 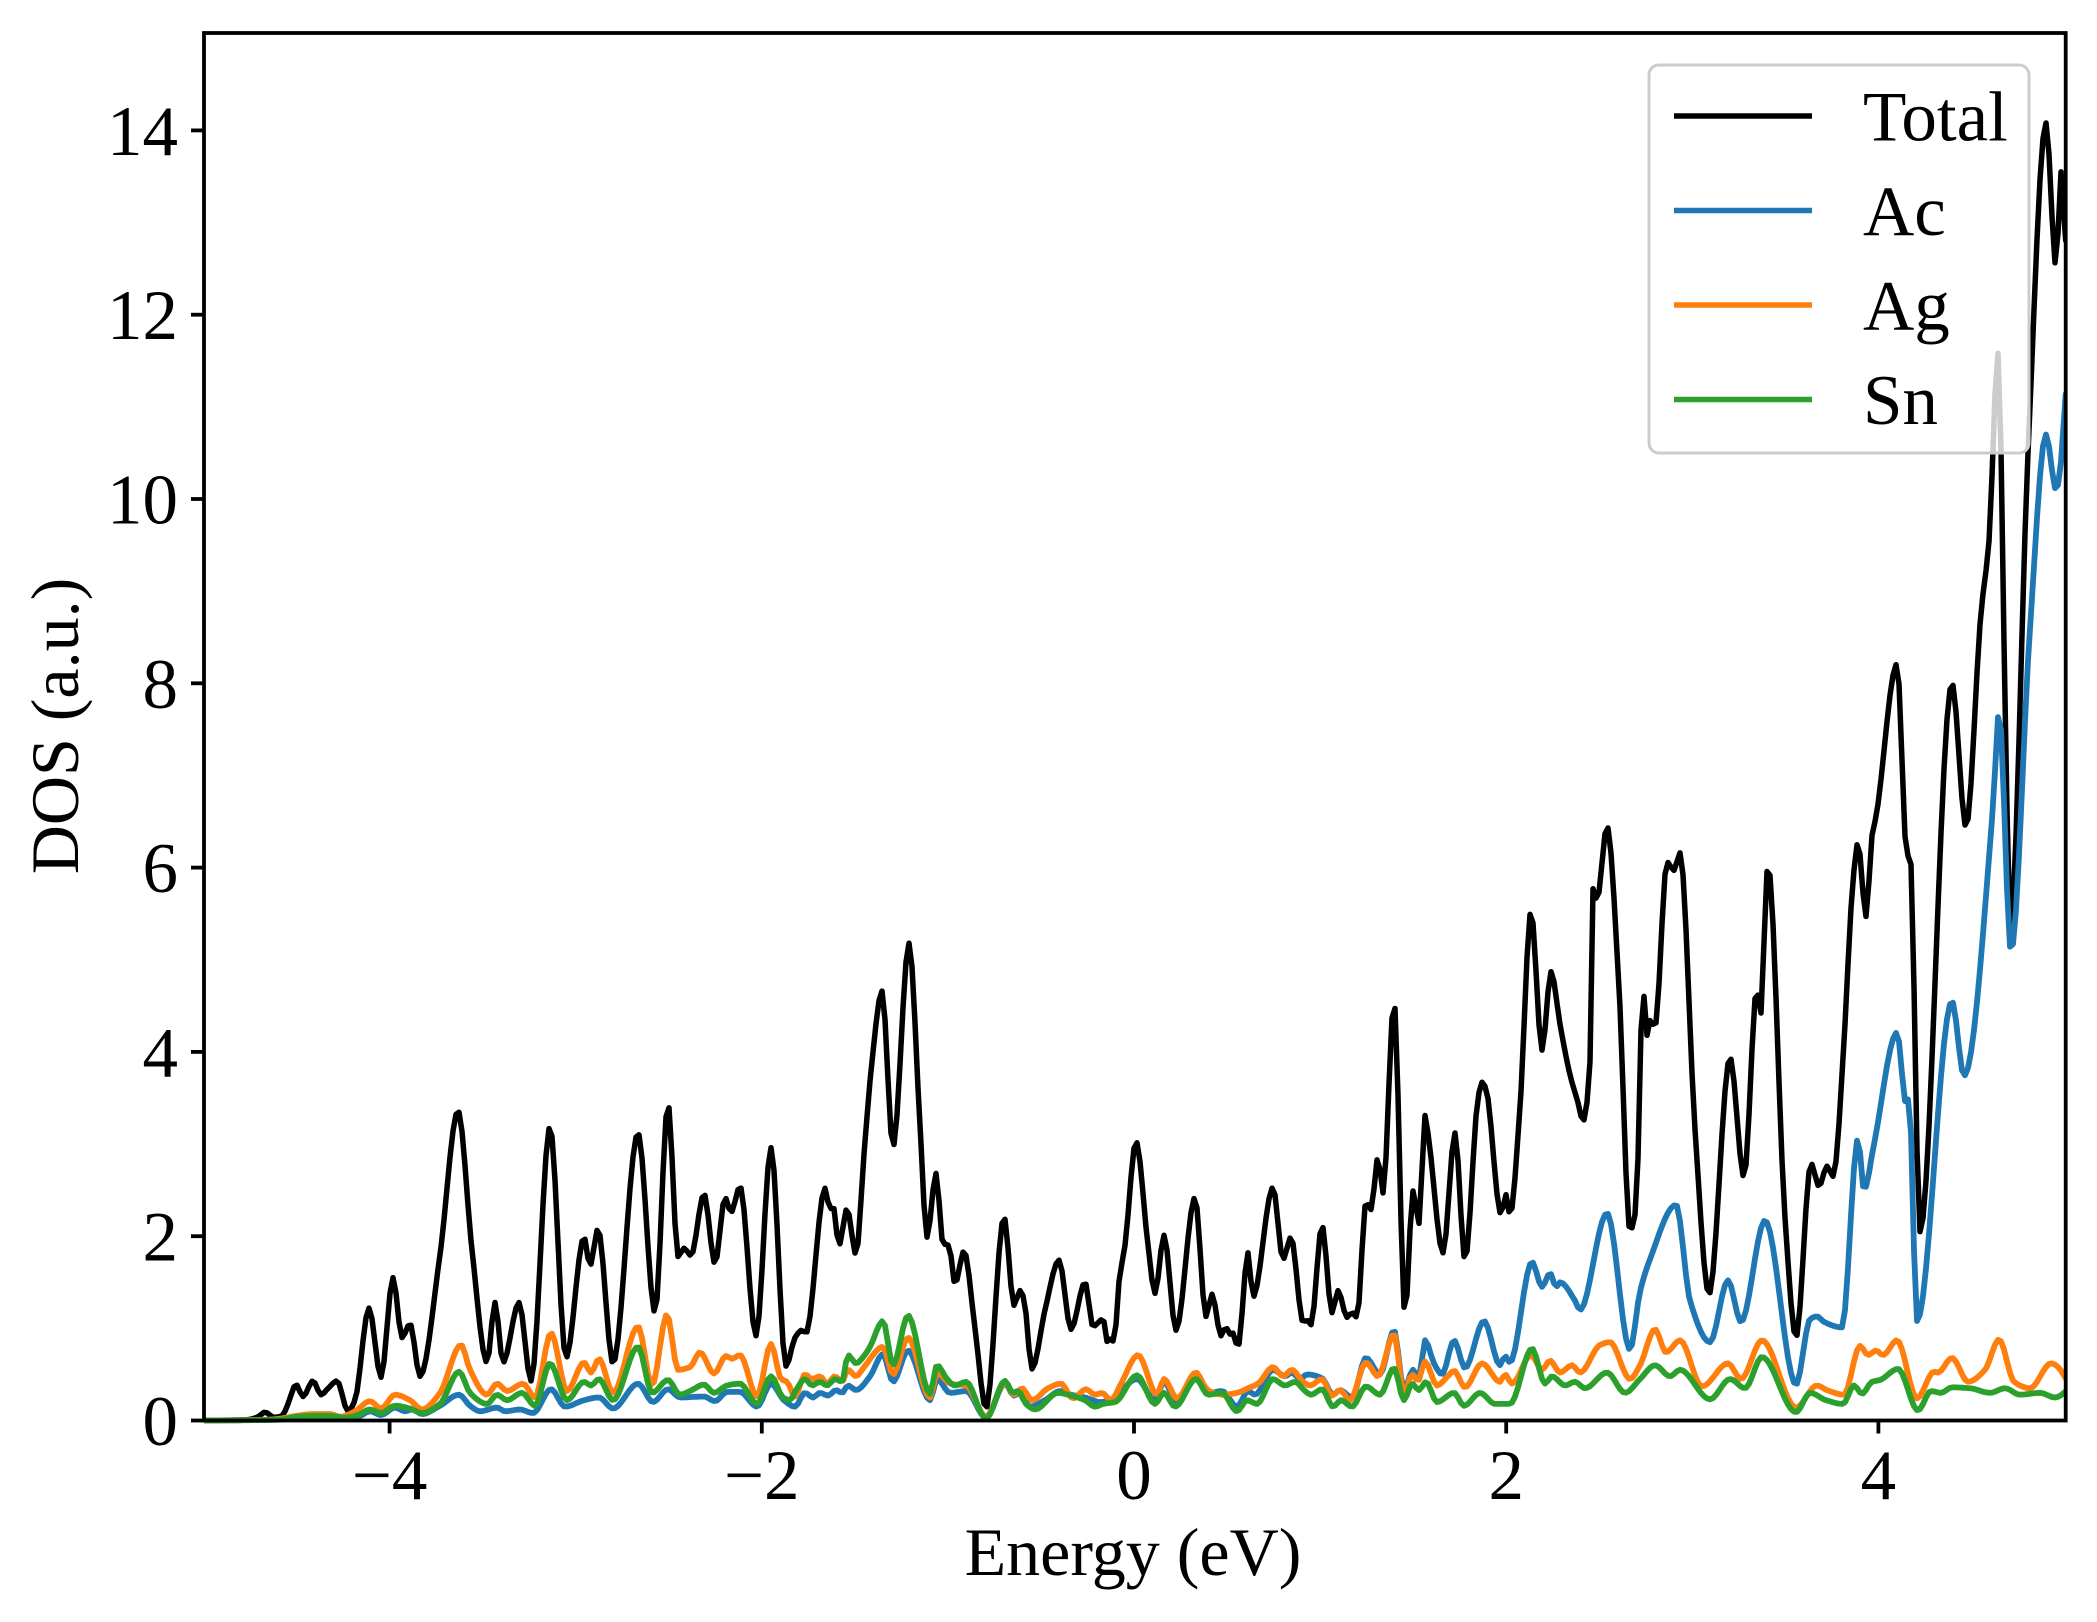 I want to click on svg-text: 14, so click(x=142, y=132).